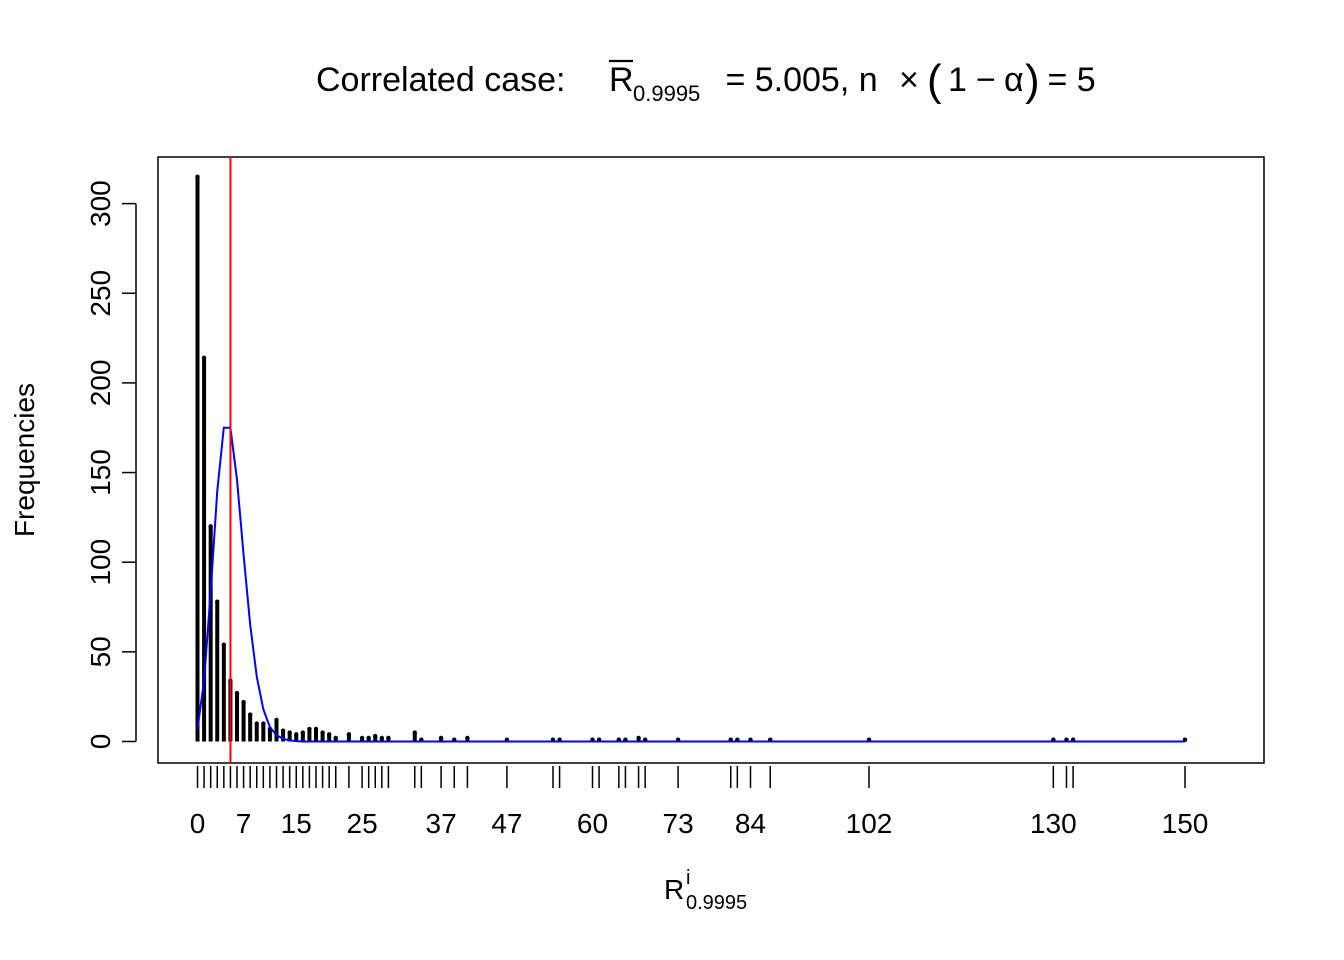  What do you see at coordinates (797, 80) in the screenshot?
I see `title-eq1: = 5.005, n` at bounding box center [797, 80].